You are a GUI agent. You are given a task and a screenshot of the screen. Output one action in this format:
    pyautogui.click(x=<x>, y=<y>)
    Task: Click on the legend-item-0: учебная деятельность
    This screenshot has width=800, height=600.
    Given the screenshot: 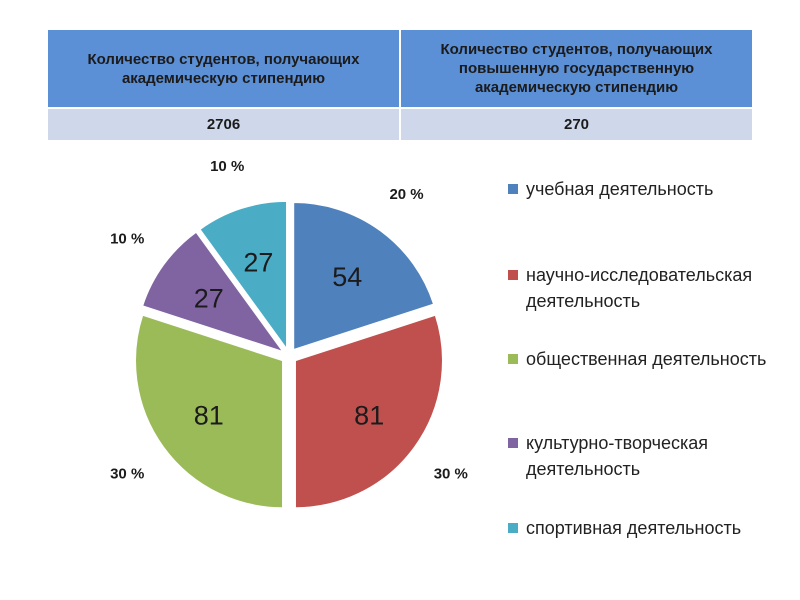 What is the action you would take?
    pyautogui.click(x=653, y=189)
    